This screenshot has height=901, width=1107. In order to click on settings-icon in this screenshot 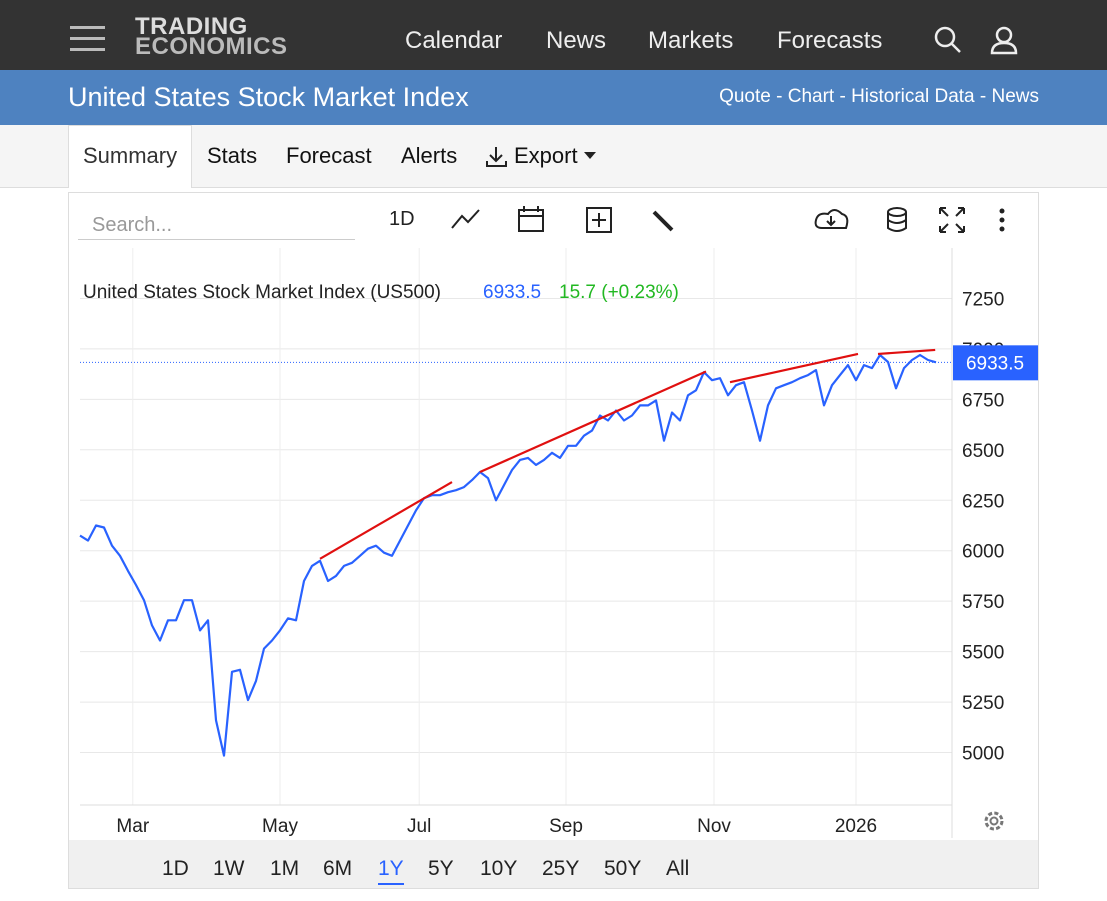, I will do `click(994, 821)`.